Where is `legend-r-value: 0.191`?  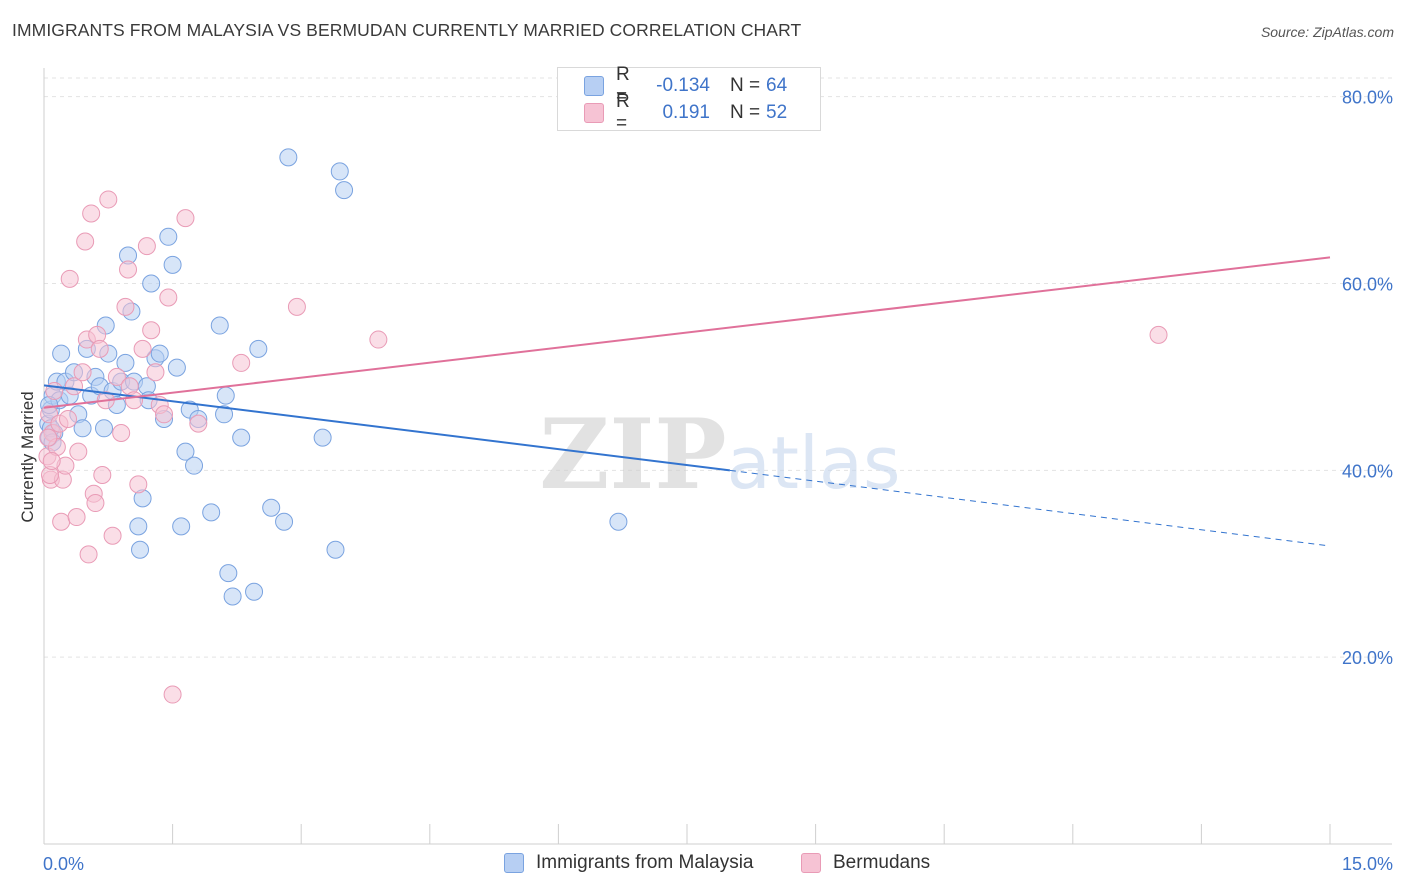
legend-r-value: 0.191 is located at coordinates (686, 112).